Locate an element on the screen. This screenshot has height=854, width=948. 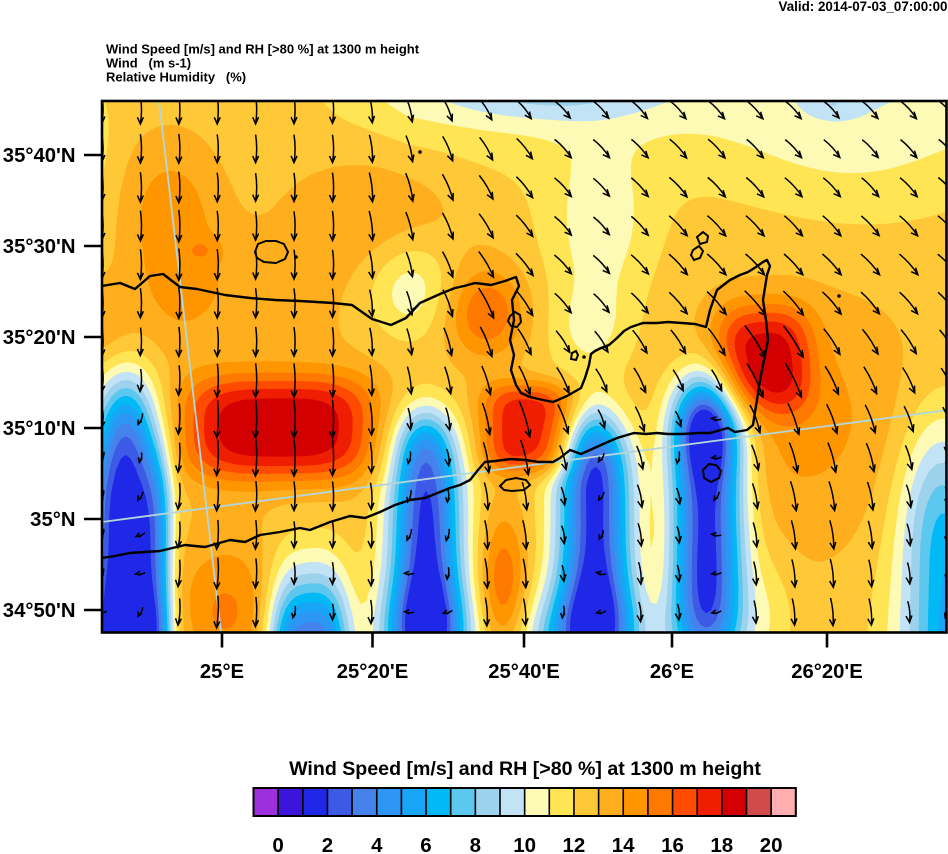
svg-text: 35°10'N is located at coordinates (39, 429).